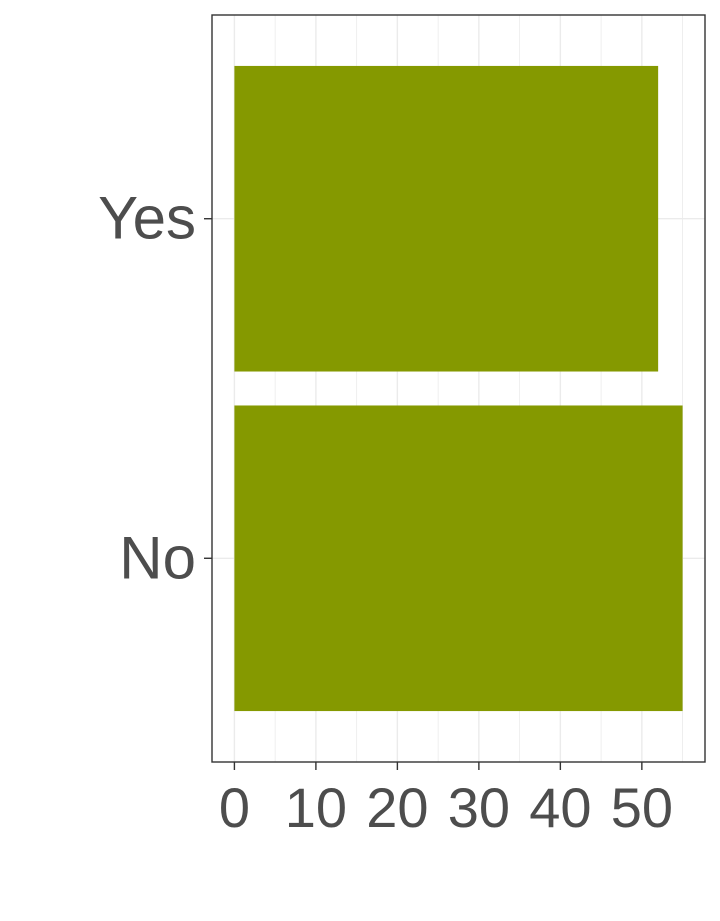 This screenshot has height=921, width=720. I want to click on x-tick-label: 0, so click(234, 807).